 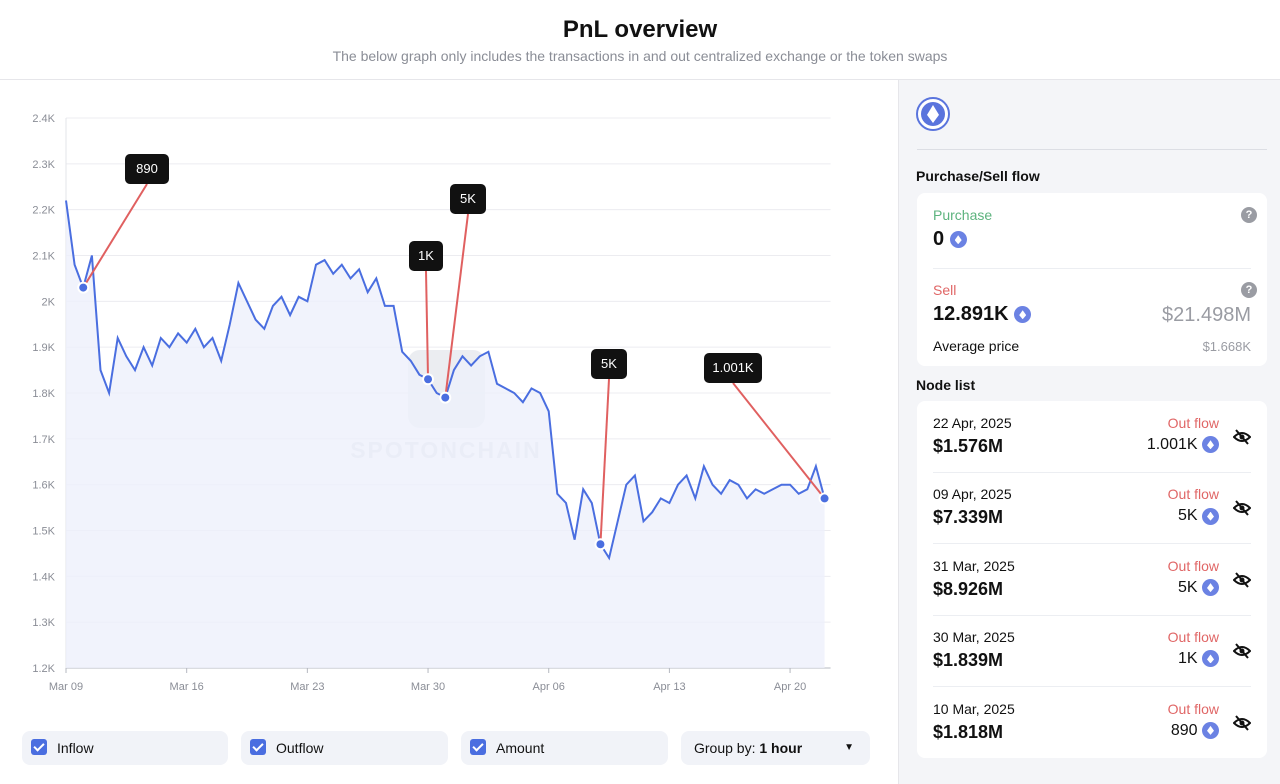 I want to click on x-tick-label: Mar 09, so click(x=66, y=687).